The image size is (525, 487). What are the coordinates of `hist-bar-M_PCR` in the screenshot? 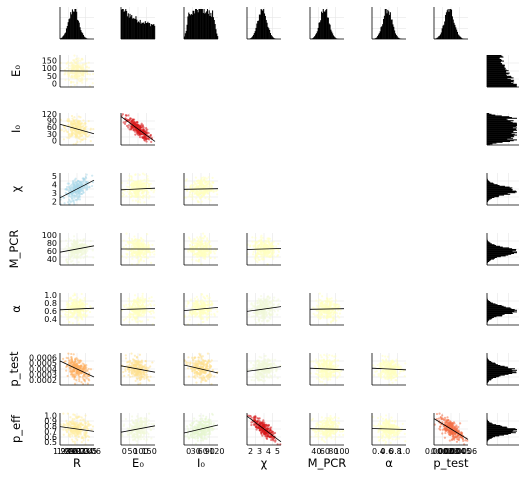 It's located at (315, 37).